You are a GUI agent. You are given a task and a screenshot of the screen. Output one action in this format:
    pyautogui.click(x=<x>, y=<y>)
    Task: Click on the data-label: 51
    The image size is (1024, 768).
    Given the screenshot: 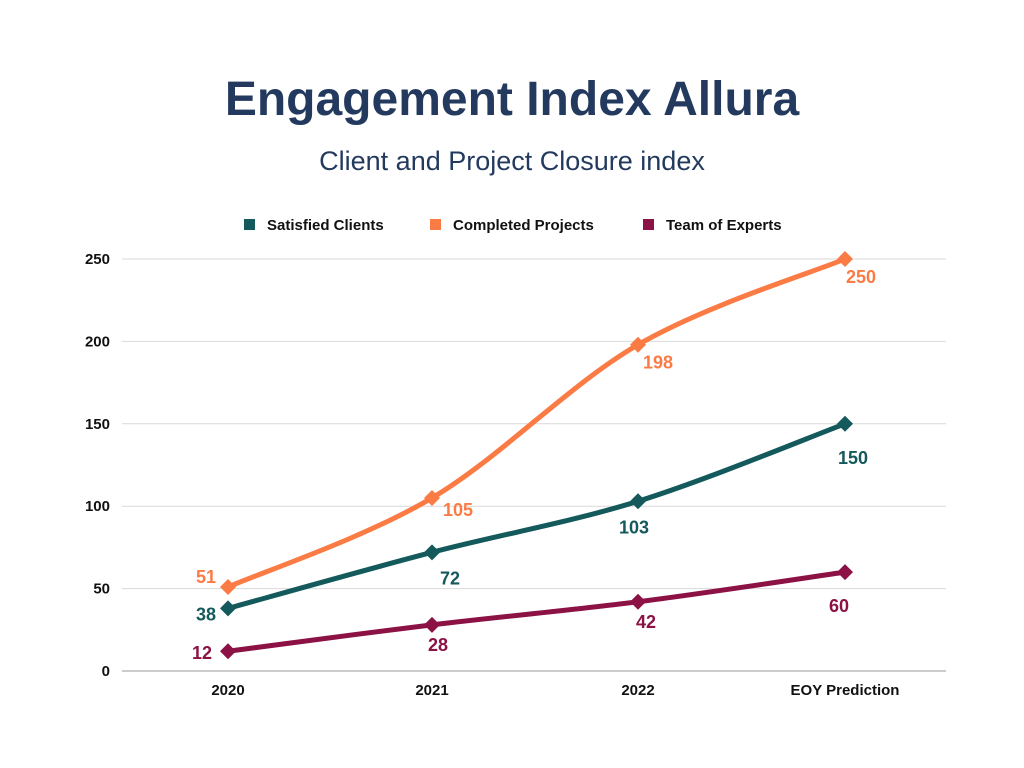 What is the action you would take?
    pyautogui.click(x=206, y=577)
    